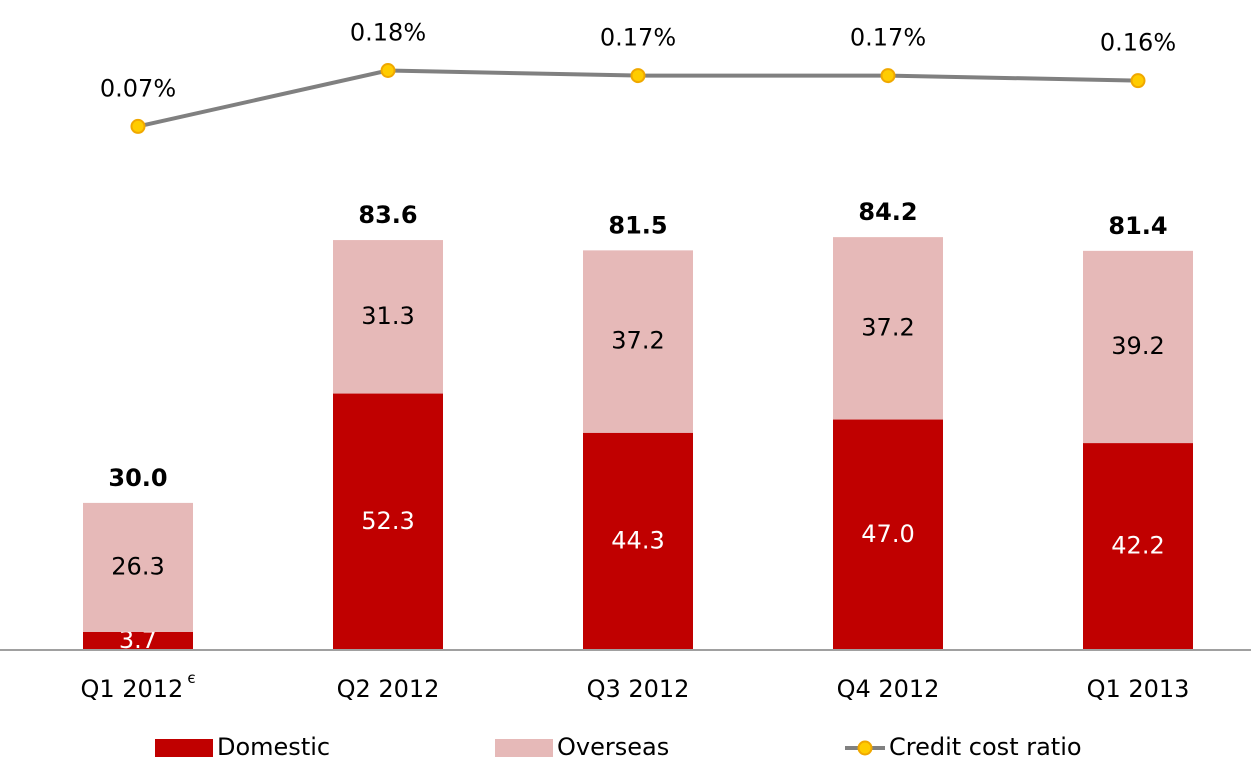  I want to click on x-tick-label: Q3 2012, so click(638, 689).